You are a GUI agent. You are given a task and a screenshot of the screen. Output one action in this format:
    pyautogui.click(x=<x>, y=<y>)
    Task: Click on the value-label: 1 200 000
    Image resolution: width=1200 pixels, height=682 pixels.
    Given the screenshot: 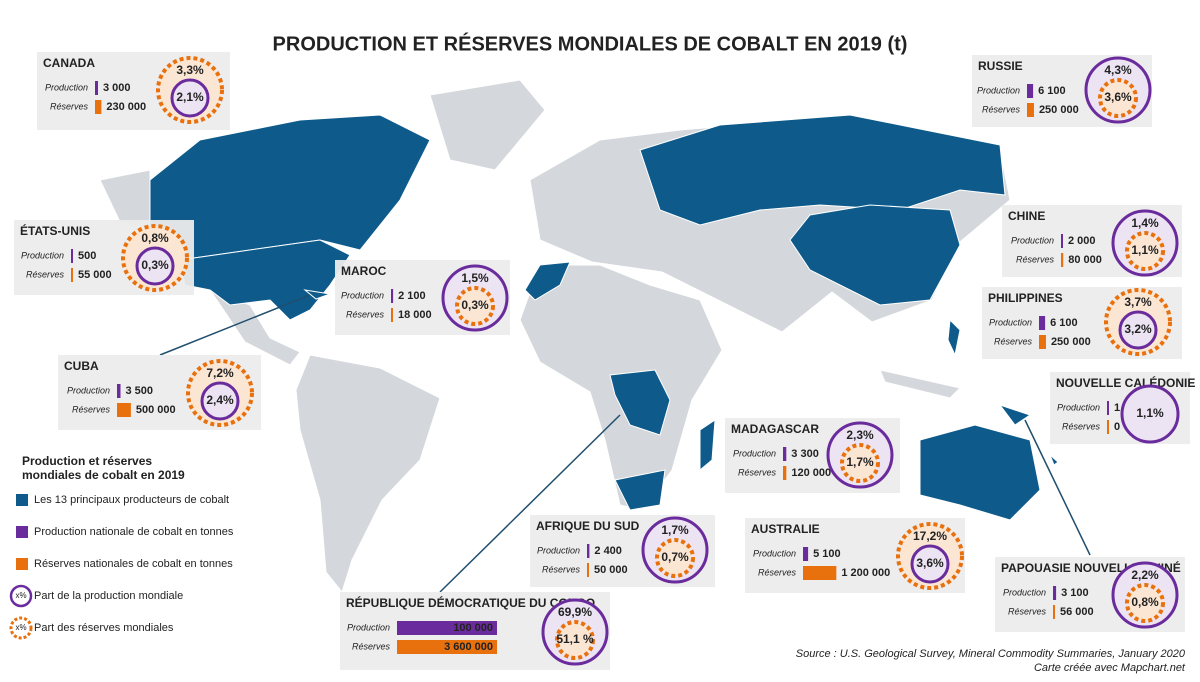 What is the action you would take?
    pyautogui.click(x=865, y=573)
    